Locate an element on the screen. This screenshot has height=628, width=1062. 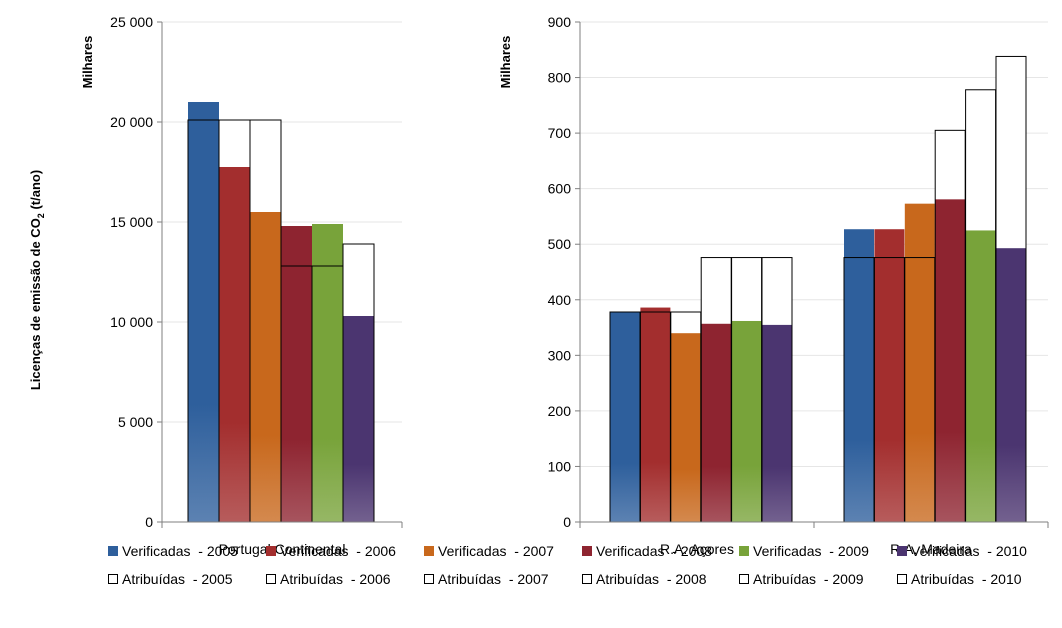
y-tick-label: 700 is located at coordinates (560, 133).